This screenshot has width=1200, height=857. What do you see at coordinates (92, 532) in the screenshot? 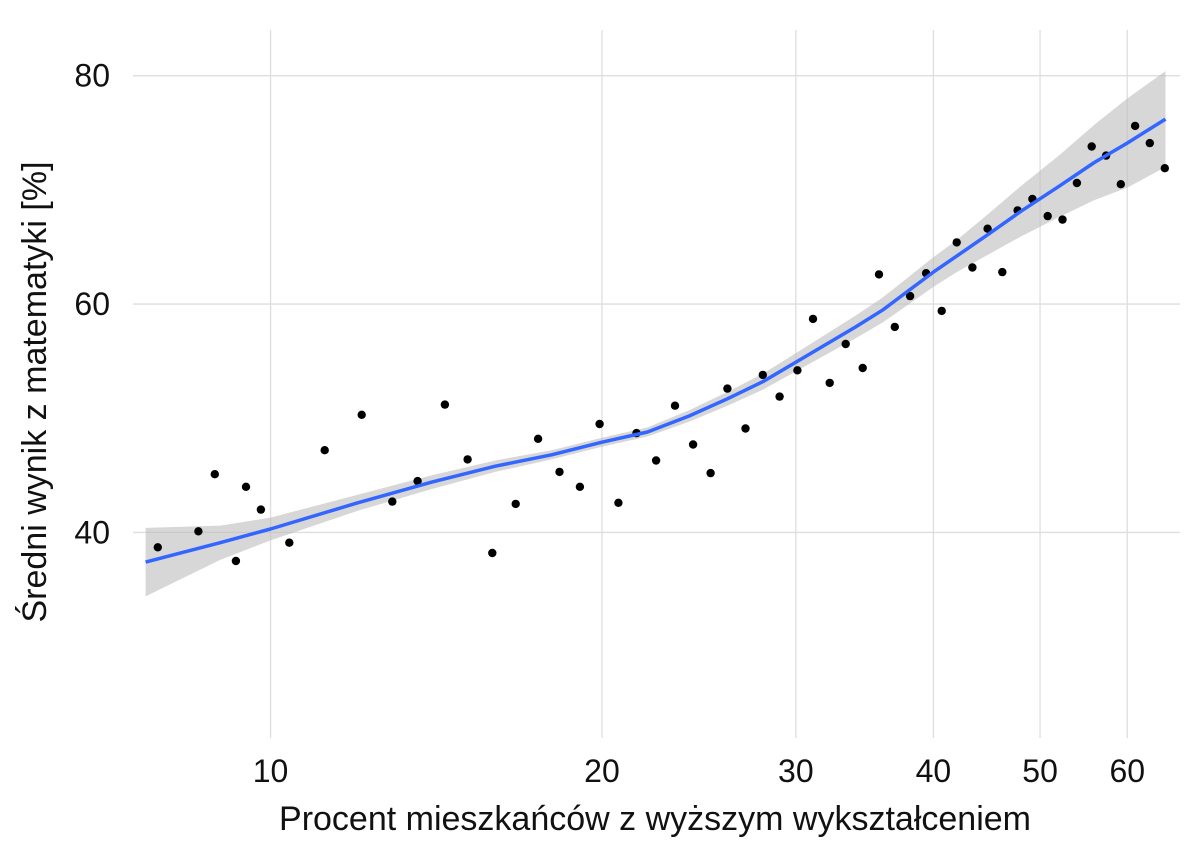
I see `y-tick-label: 40` at bounding box center [92, 532].